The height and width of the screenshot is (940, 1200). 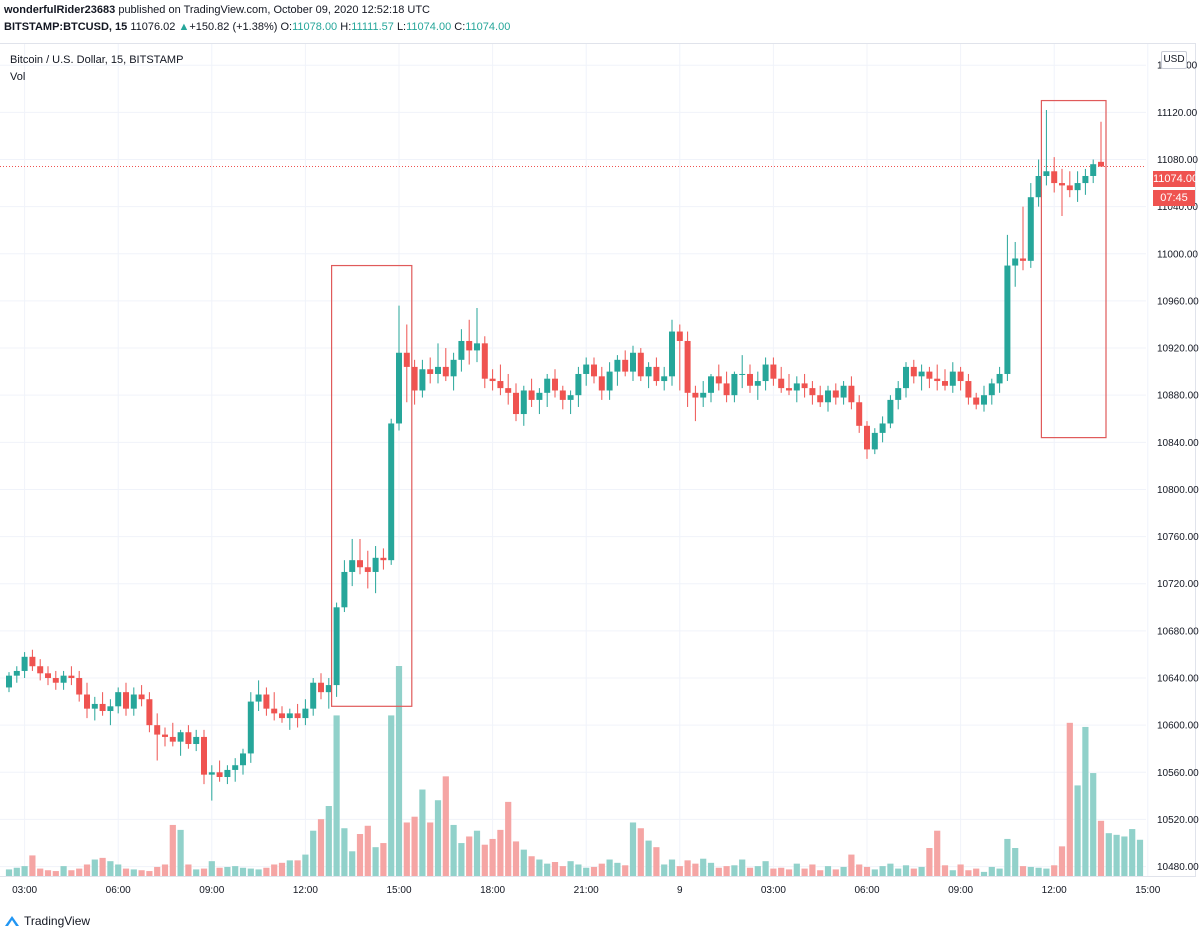 I want to click on price-tick-label: 10560.00, so click(x=1178, y=773).